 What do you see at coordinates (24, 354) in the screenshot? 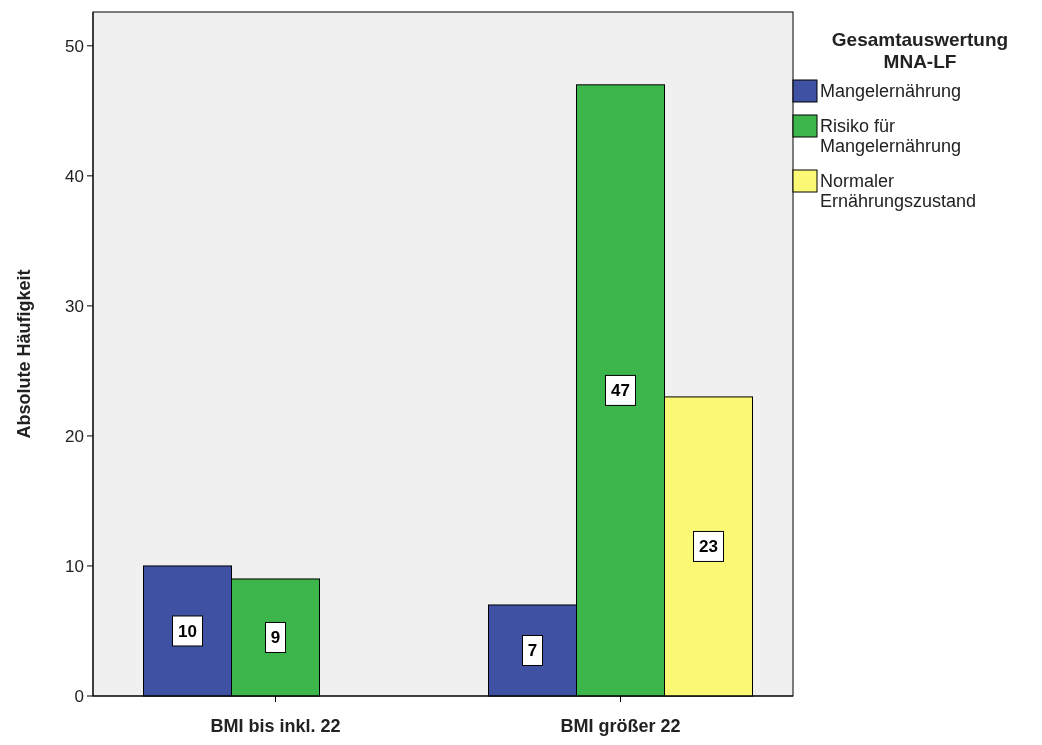
I see `y-axis-title: Absolute Häufigkeit` at bounding box center [24, 354].